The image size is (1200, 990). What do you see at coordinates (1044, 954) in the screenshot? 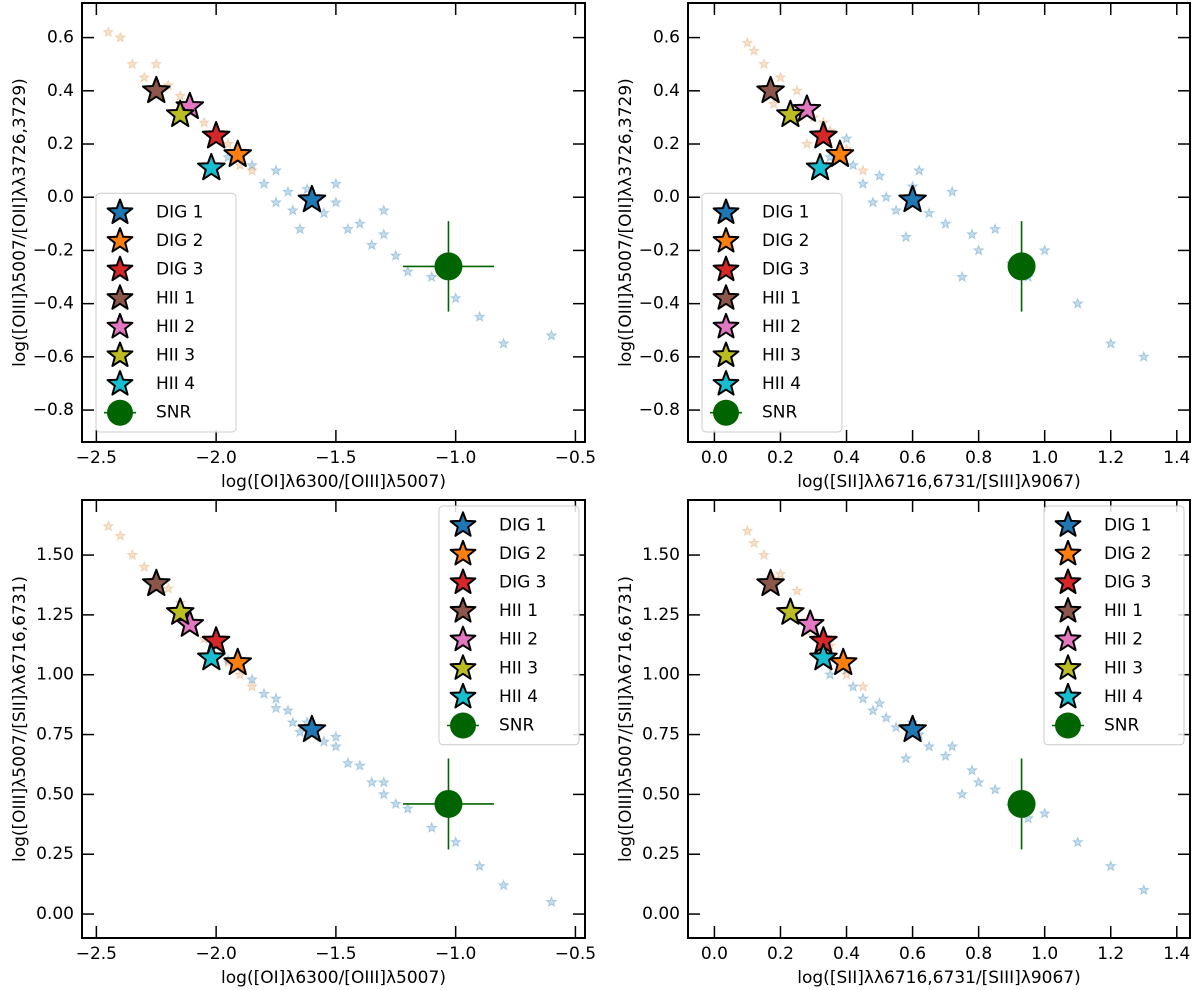
I see `x-tick-label: 1.0` at bounding box center [1044, 954].